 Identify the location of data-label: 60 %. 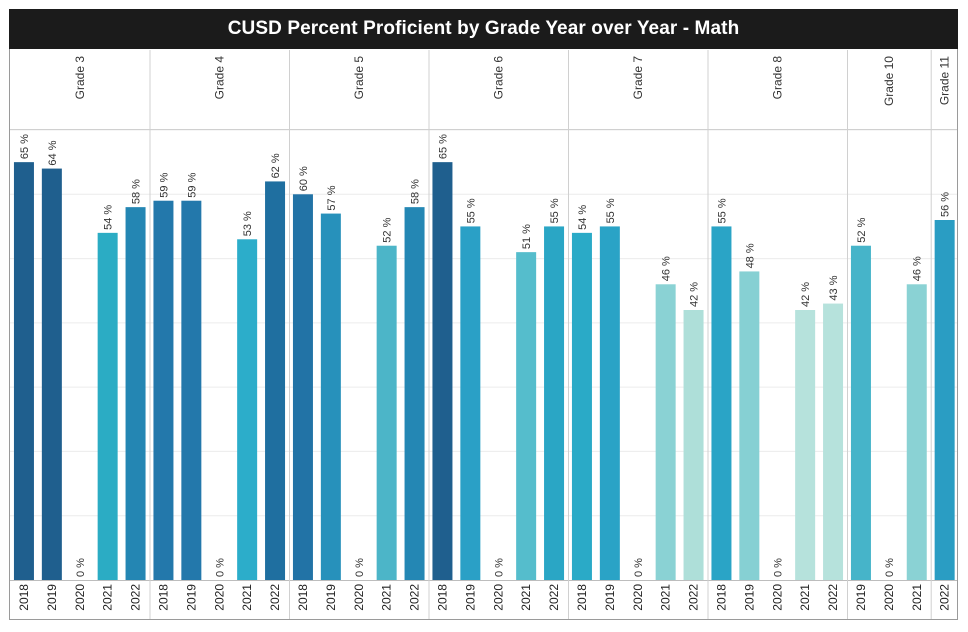
(304, 178).